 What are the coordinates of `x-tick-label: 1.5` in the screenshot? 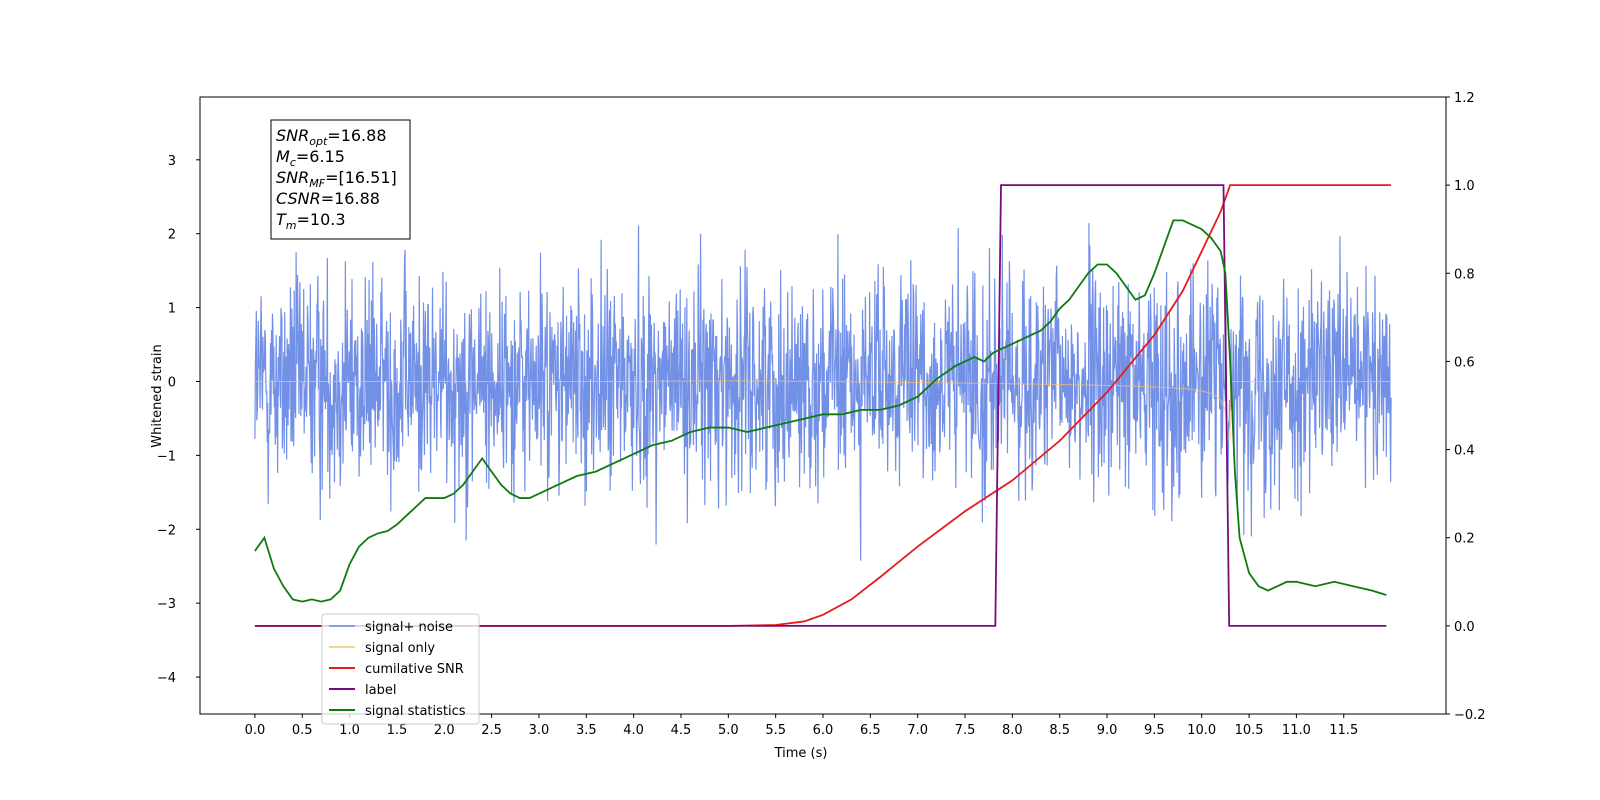 It's located at (397, 730).